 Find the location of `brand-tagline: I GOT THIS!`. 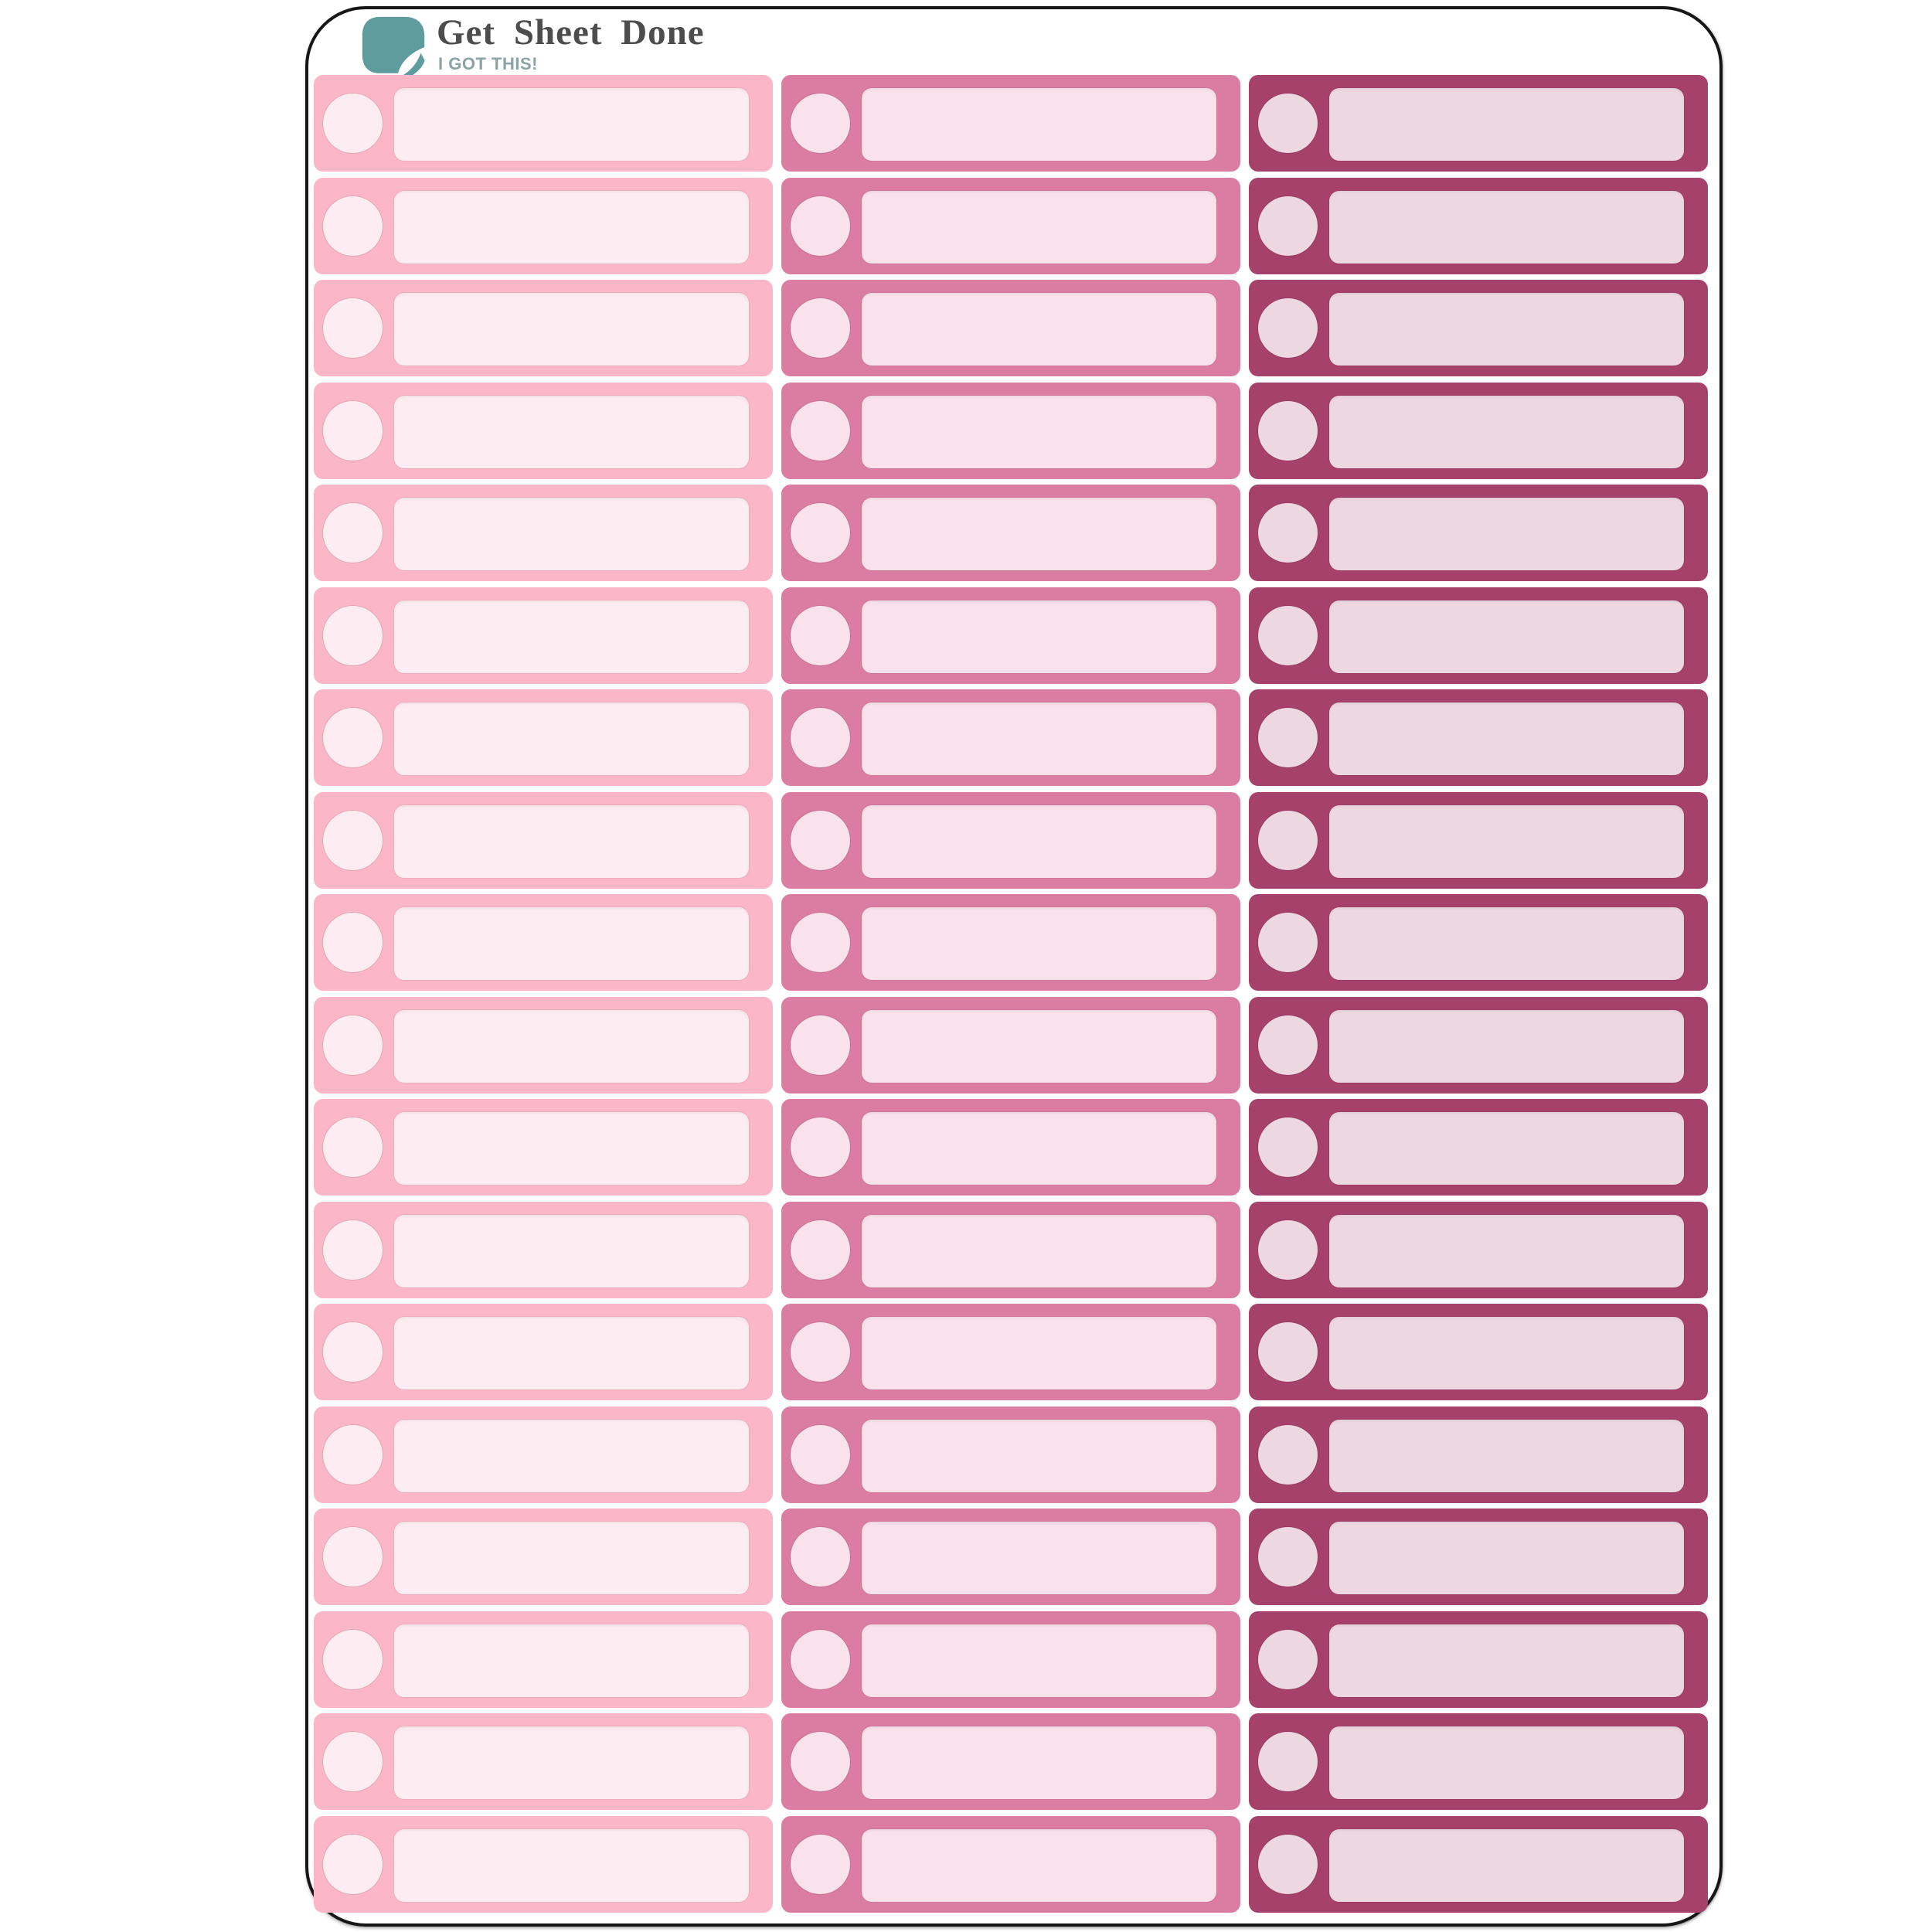

brand-tagline: I GOT THIS! is located at coordinates (488, 64).